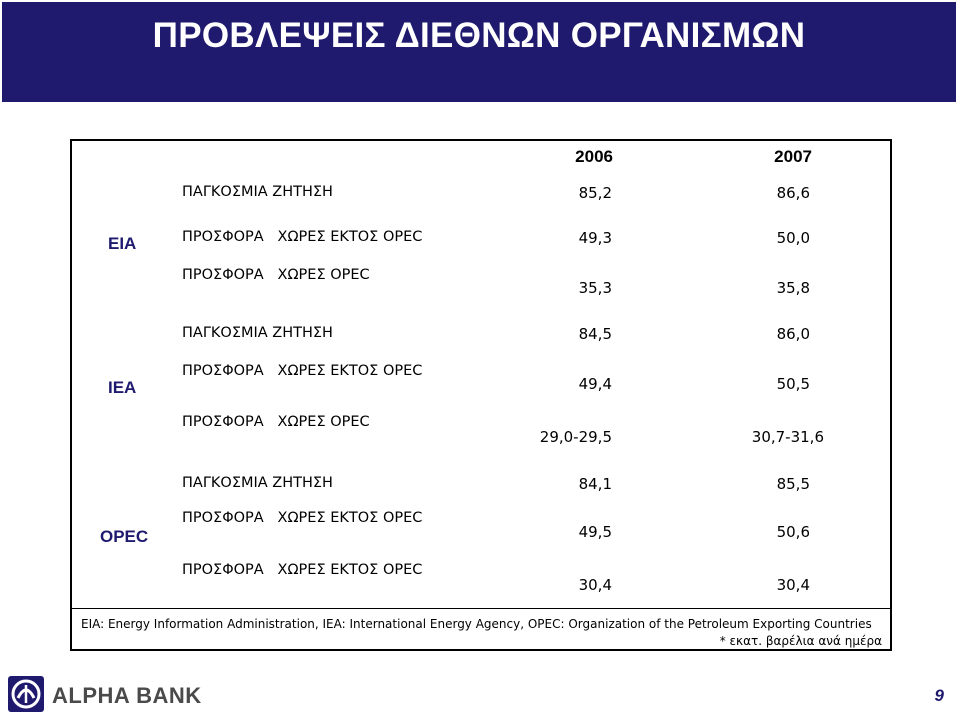  I want to click on page-title: ΠΡΟΒΛΕΨΕΙΣ ΔΙΕΘΝΩΝ ΟΡΓΑΝΙΣΜΩΝ, so click(479, 35).